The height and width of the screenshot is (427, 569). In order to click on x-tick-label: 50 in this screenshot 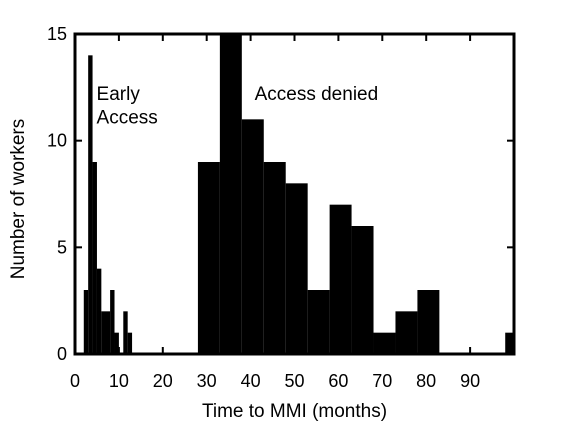, I will do `click(294, 381)`.